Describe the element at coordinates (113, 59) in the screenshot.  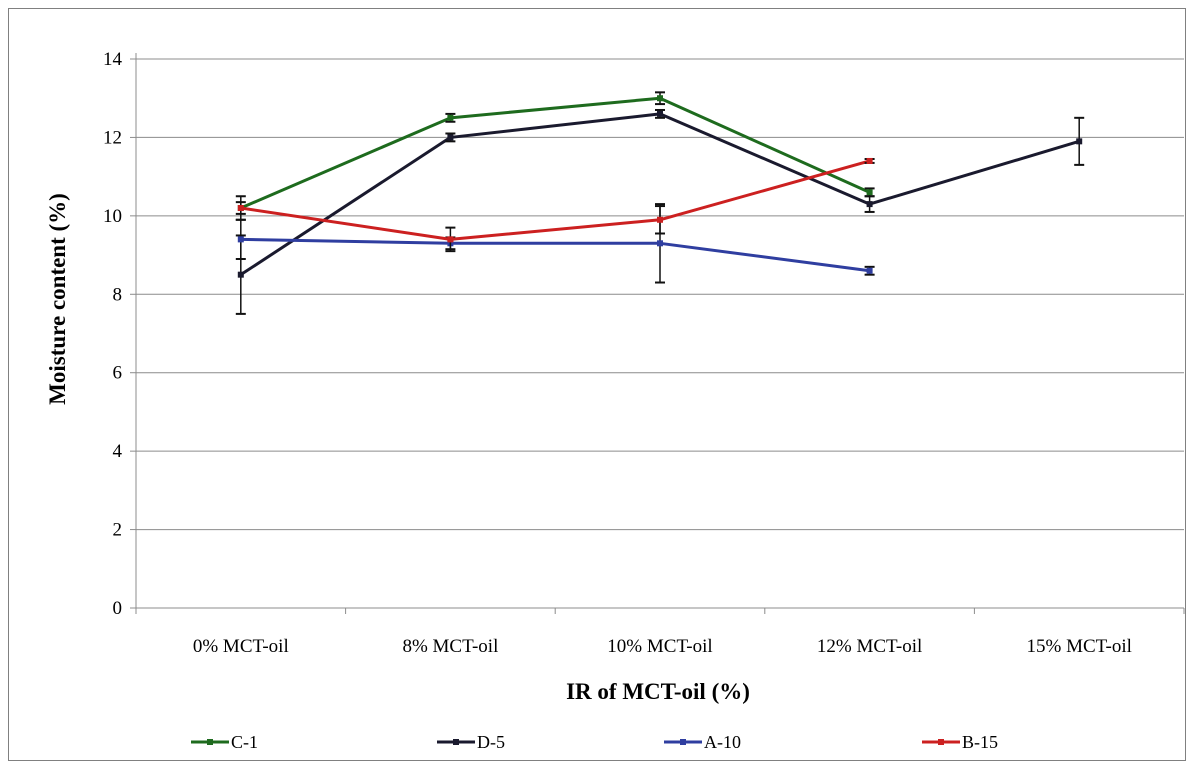
I see `y-tick-label: 14` at that location.